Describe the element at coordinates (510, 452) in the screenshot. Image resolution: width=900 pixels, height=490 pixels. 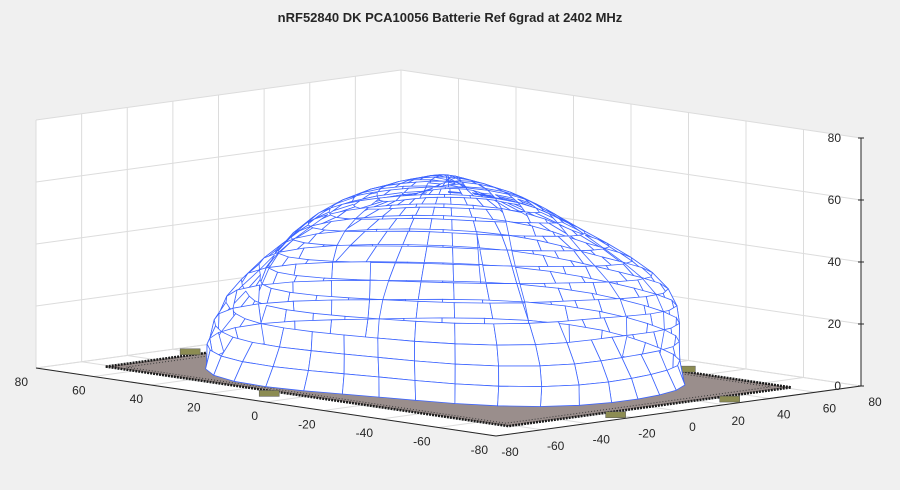
I see `y-tick-label: -80` at that location.